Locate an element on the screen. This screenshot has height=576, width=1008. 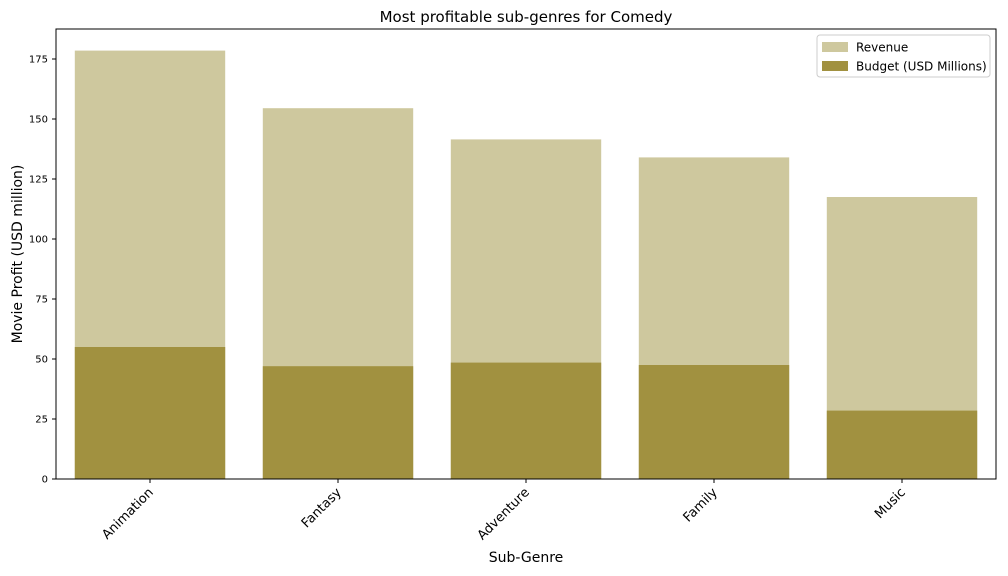
y-tick-label: 0 is located at coordinates (45, 480).